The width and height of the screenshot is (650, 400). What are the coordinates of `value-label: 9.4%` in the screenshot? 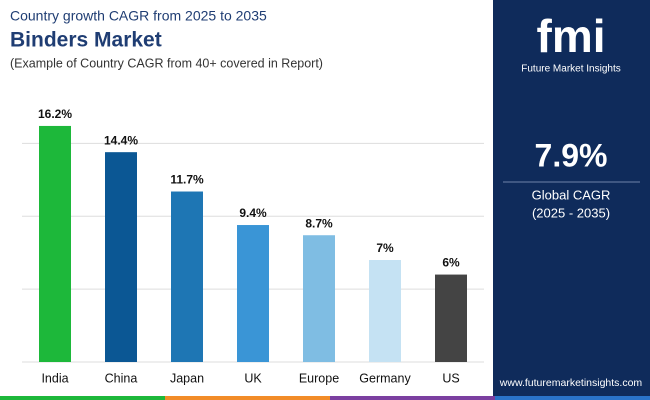 It's located at (253, 213).